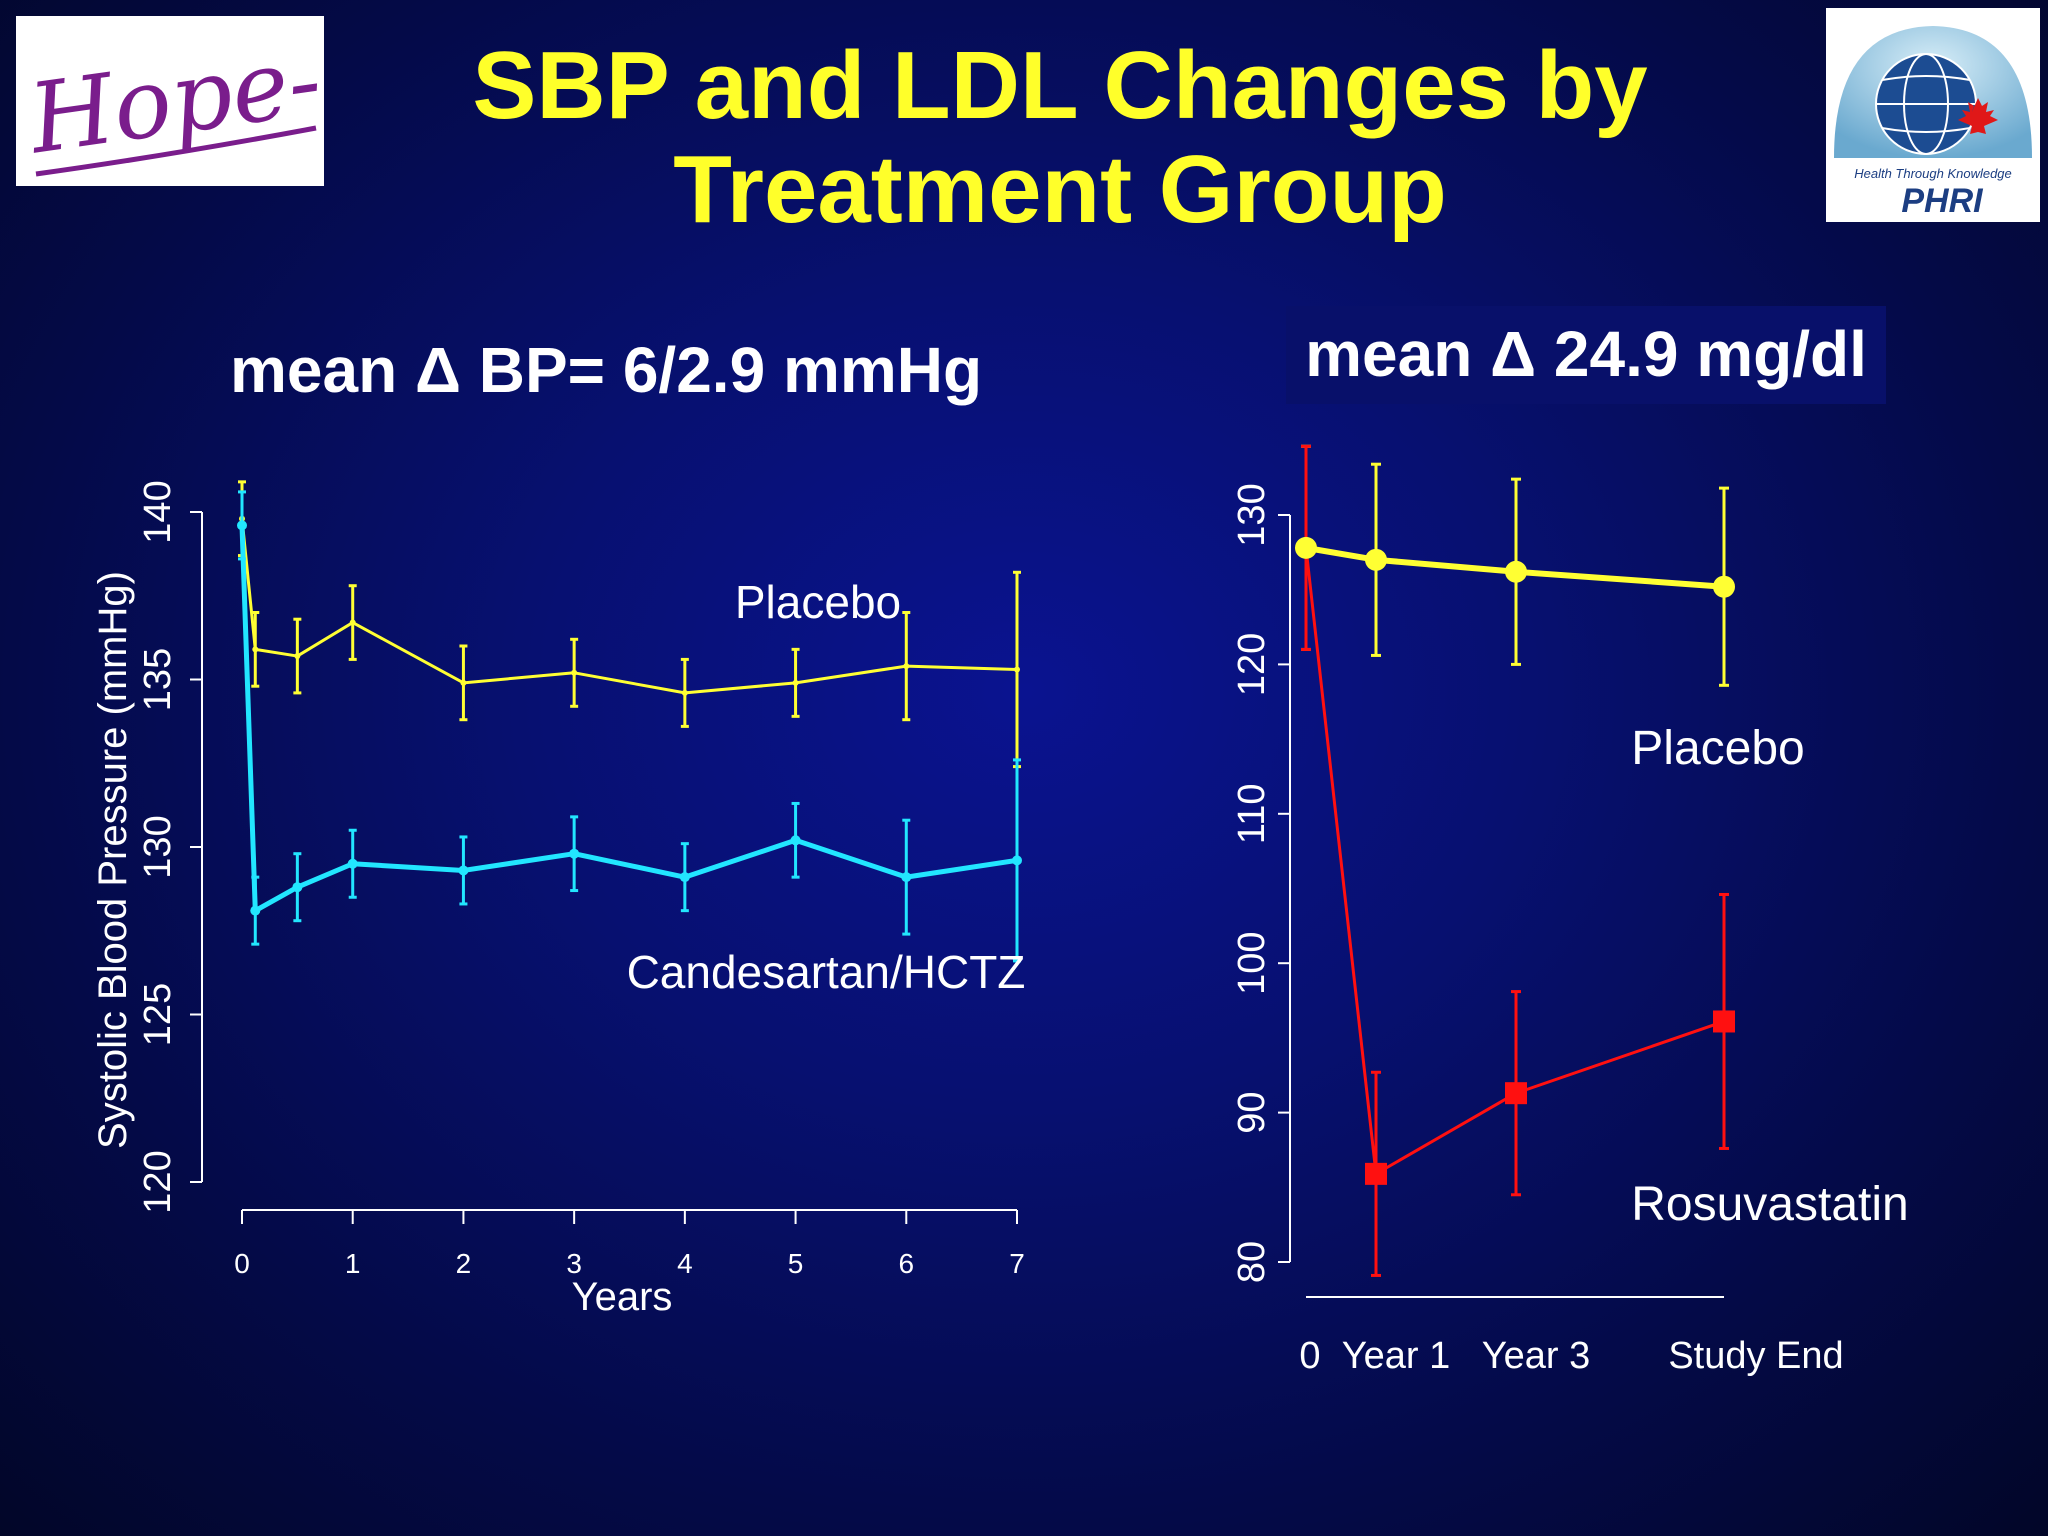 This screenshot has height=1536, width=2048. Describe the element at coordinates (826, 972) in the screenshot. I see `candesartan-series-label: Candesartan/HCTZ` at that location.